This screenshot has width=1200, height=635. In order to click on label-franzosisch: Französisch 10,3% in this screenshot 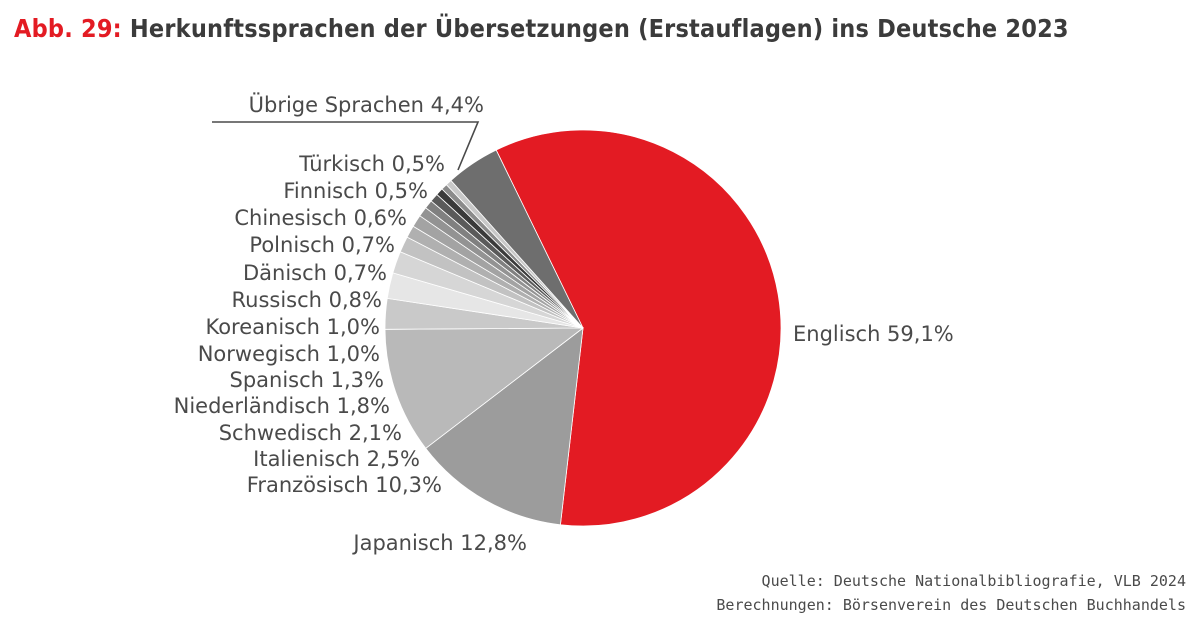, I will do `click(344, 485)`.